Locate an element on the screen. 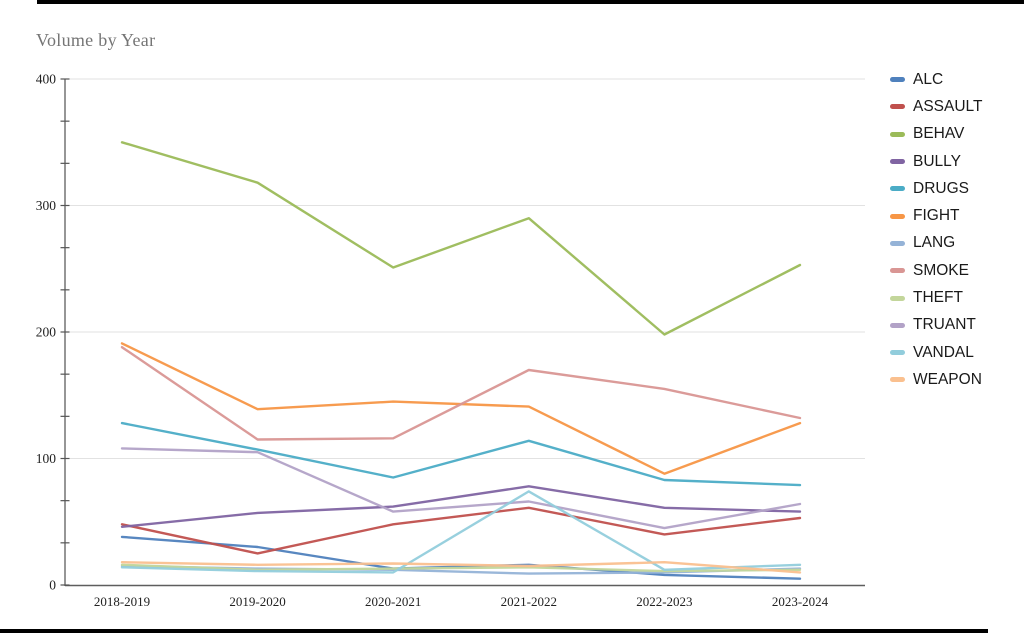  legend-label: DRUGS is located at coordinates (941, 188).